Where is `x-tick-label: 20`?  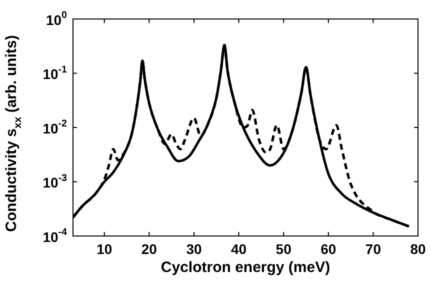
x-tick-label: 20 is located at coordinates (149, 248).